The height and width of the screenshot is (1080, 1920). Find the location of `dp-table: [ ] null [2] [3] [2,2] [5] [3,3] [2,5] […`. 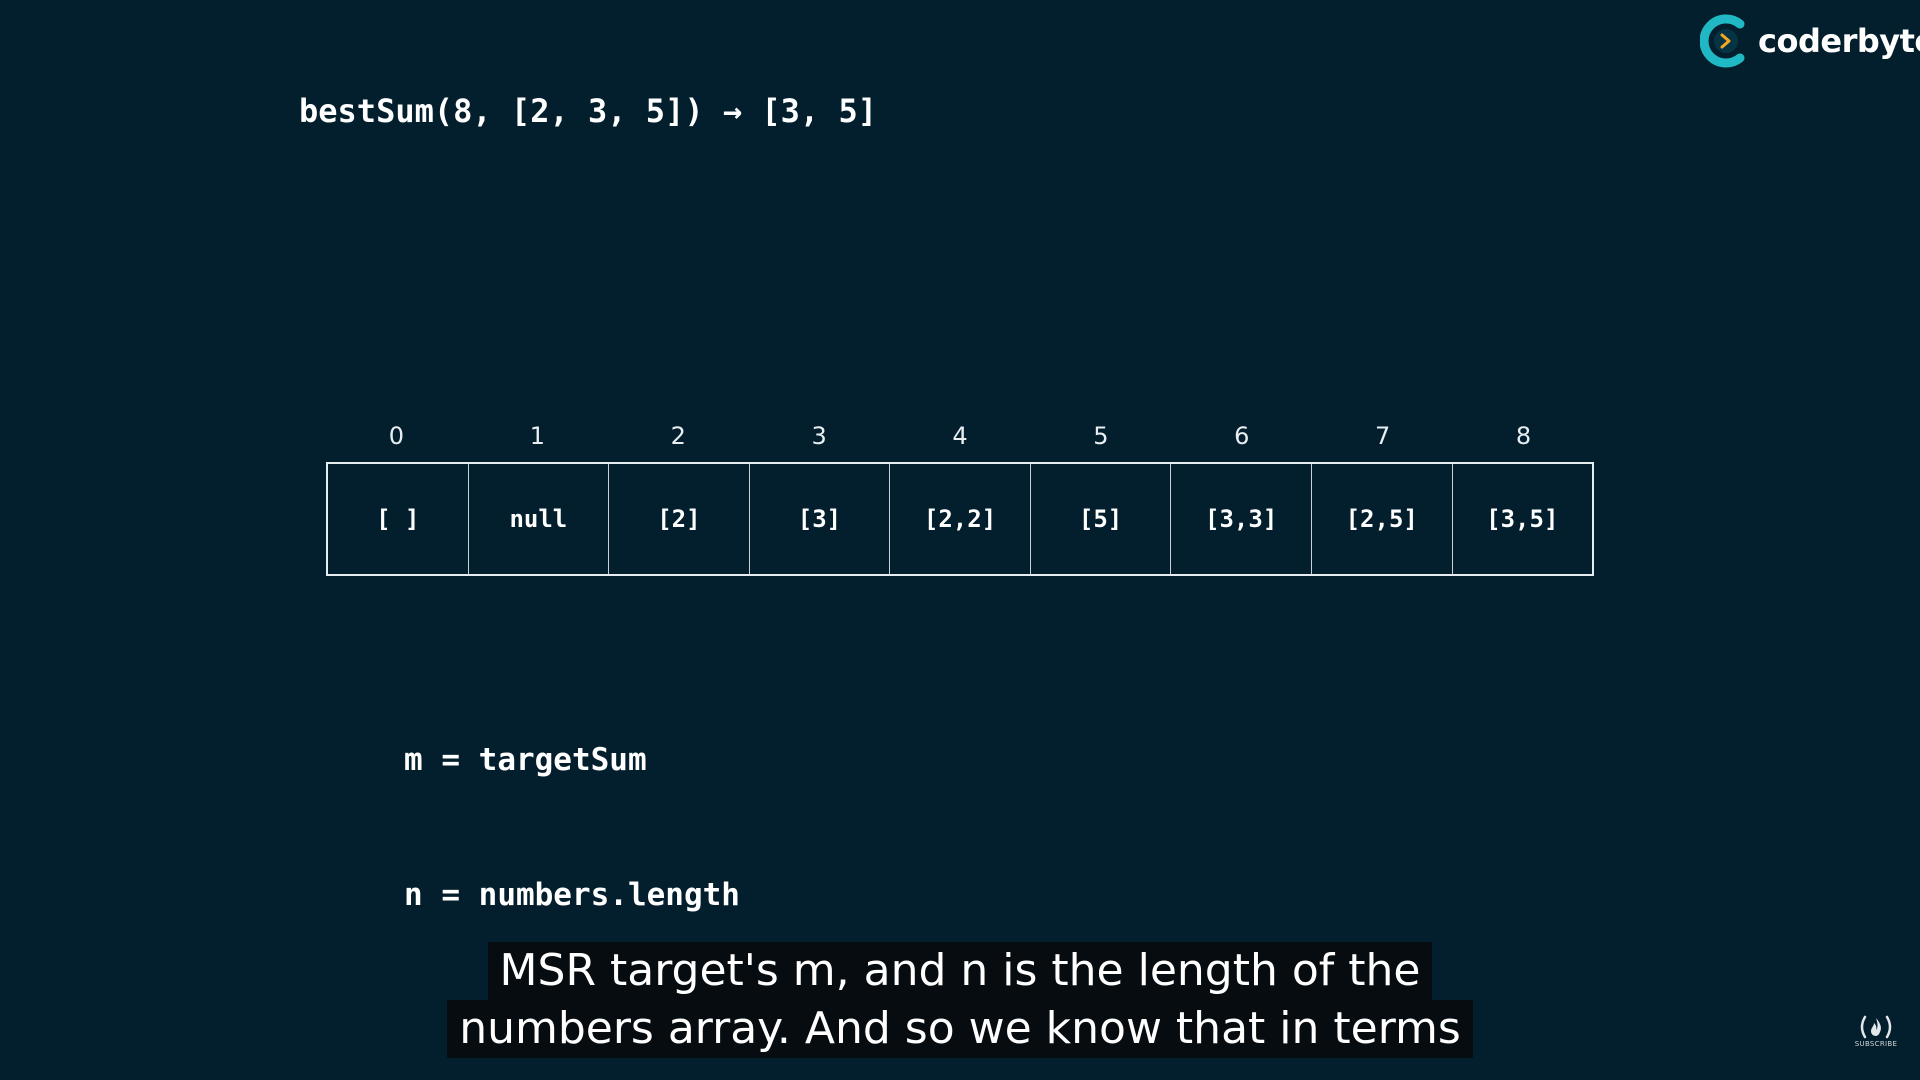

dp-table: [ ] null [2] [3] [2,2] [5] [3,3] [2,5] [… is located at coordinates (960, 519).